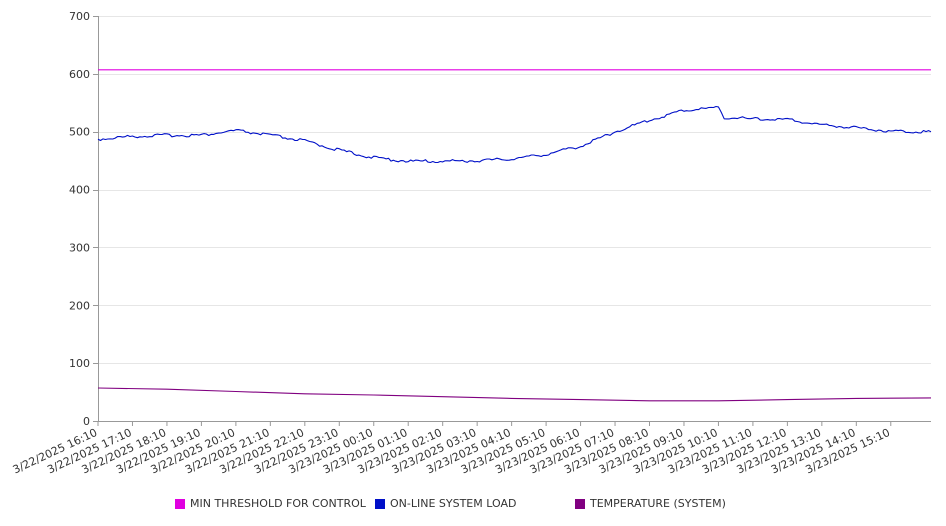 Image resolution: width=946 pixels, height=526 pixels. I want to click on legend-item: MIN THRESHOLD FOR CONTROL, so click(270, 503).